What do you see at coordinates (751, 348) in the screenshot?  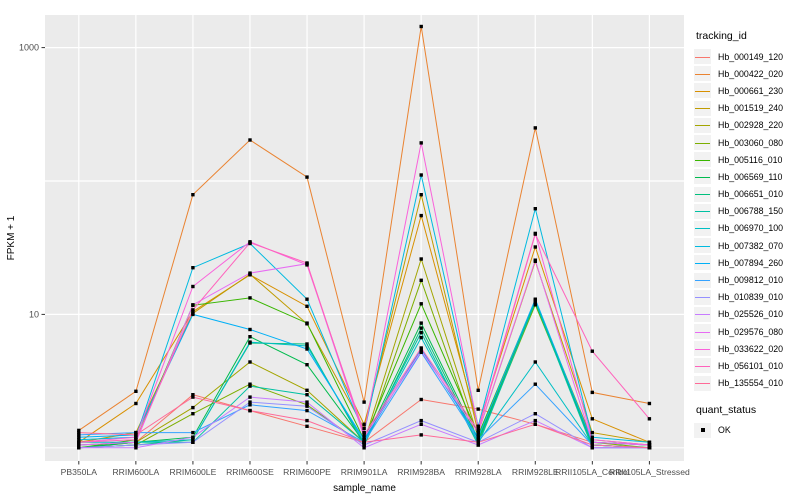 I see `legend-label: Hb_033622_020` at bounding box center [751, 348].